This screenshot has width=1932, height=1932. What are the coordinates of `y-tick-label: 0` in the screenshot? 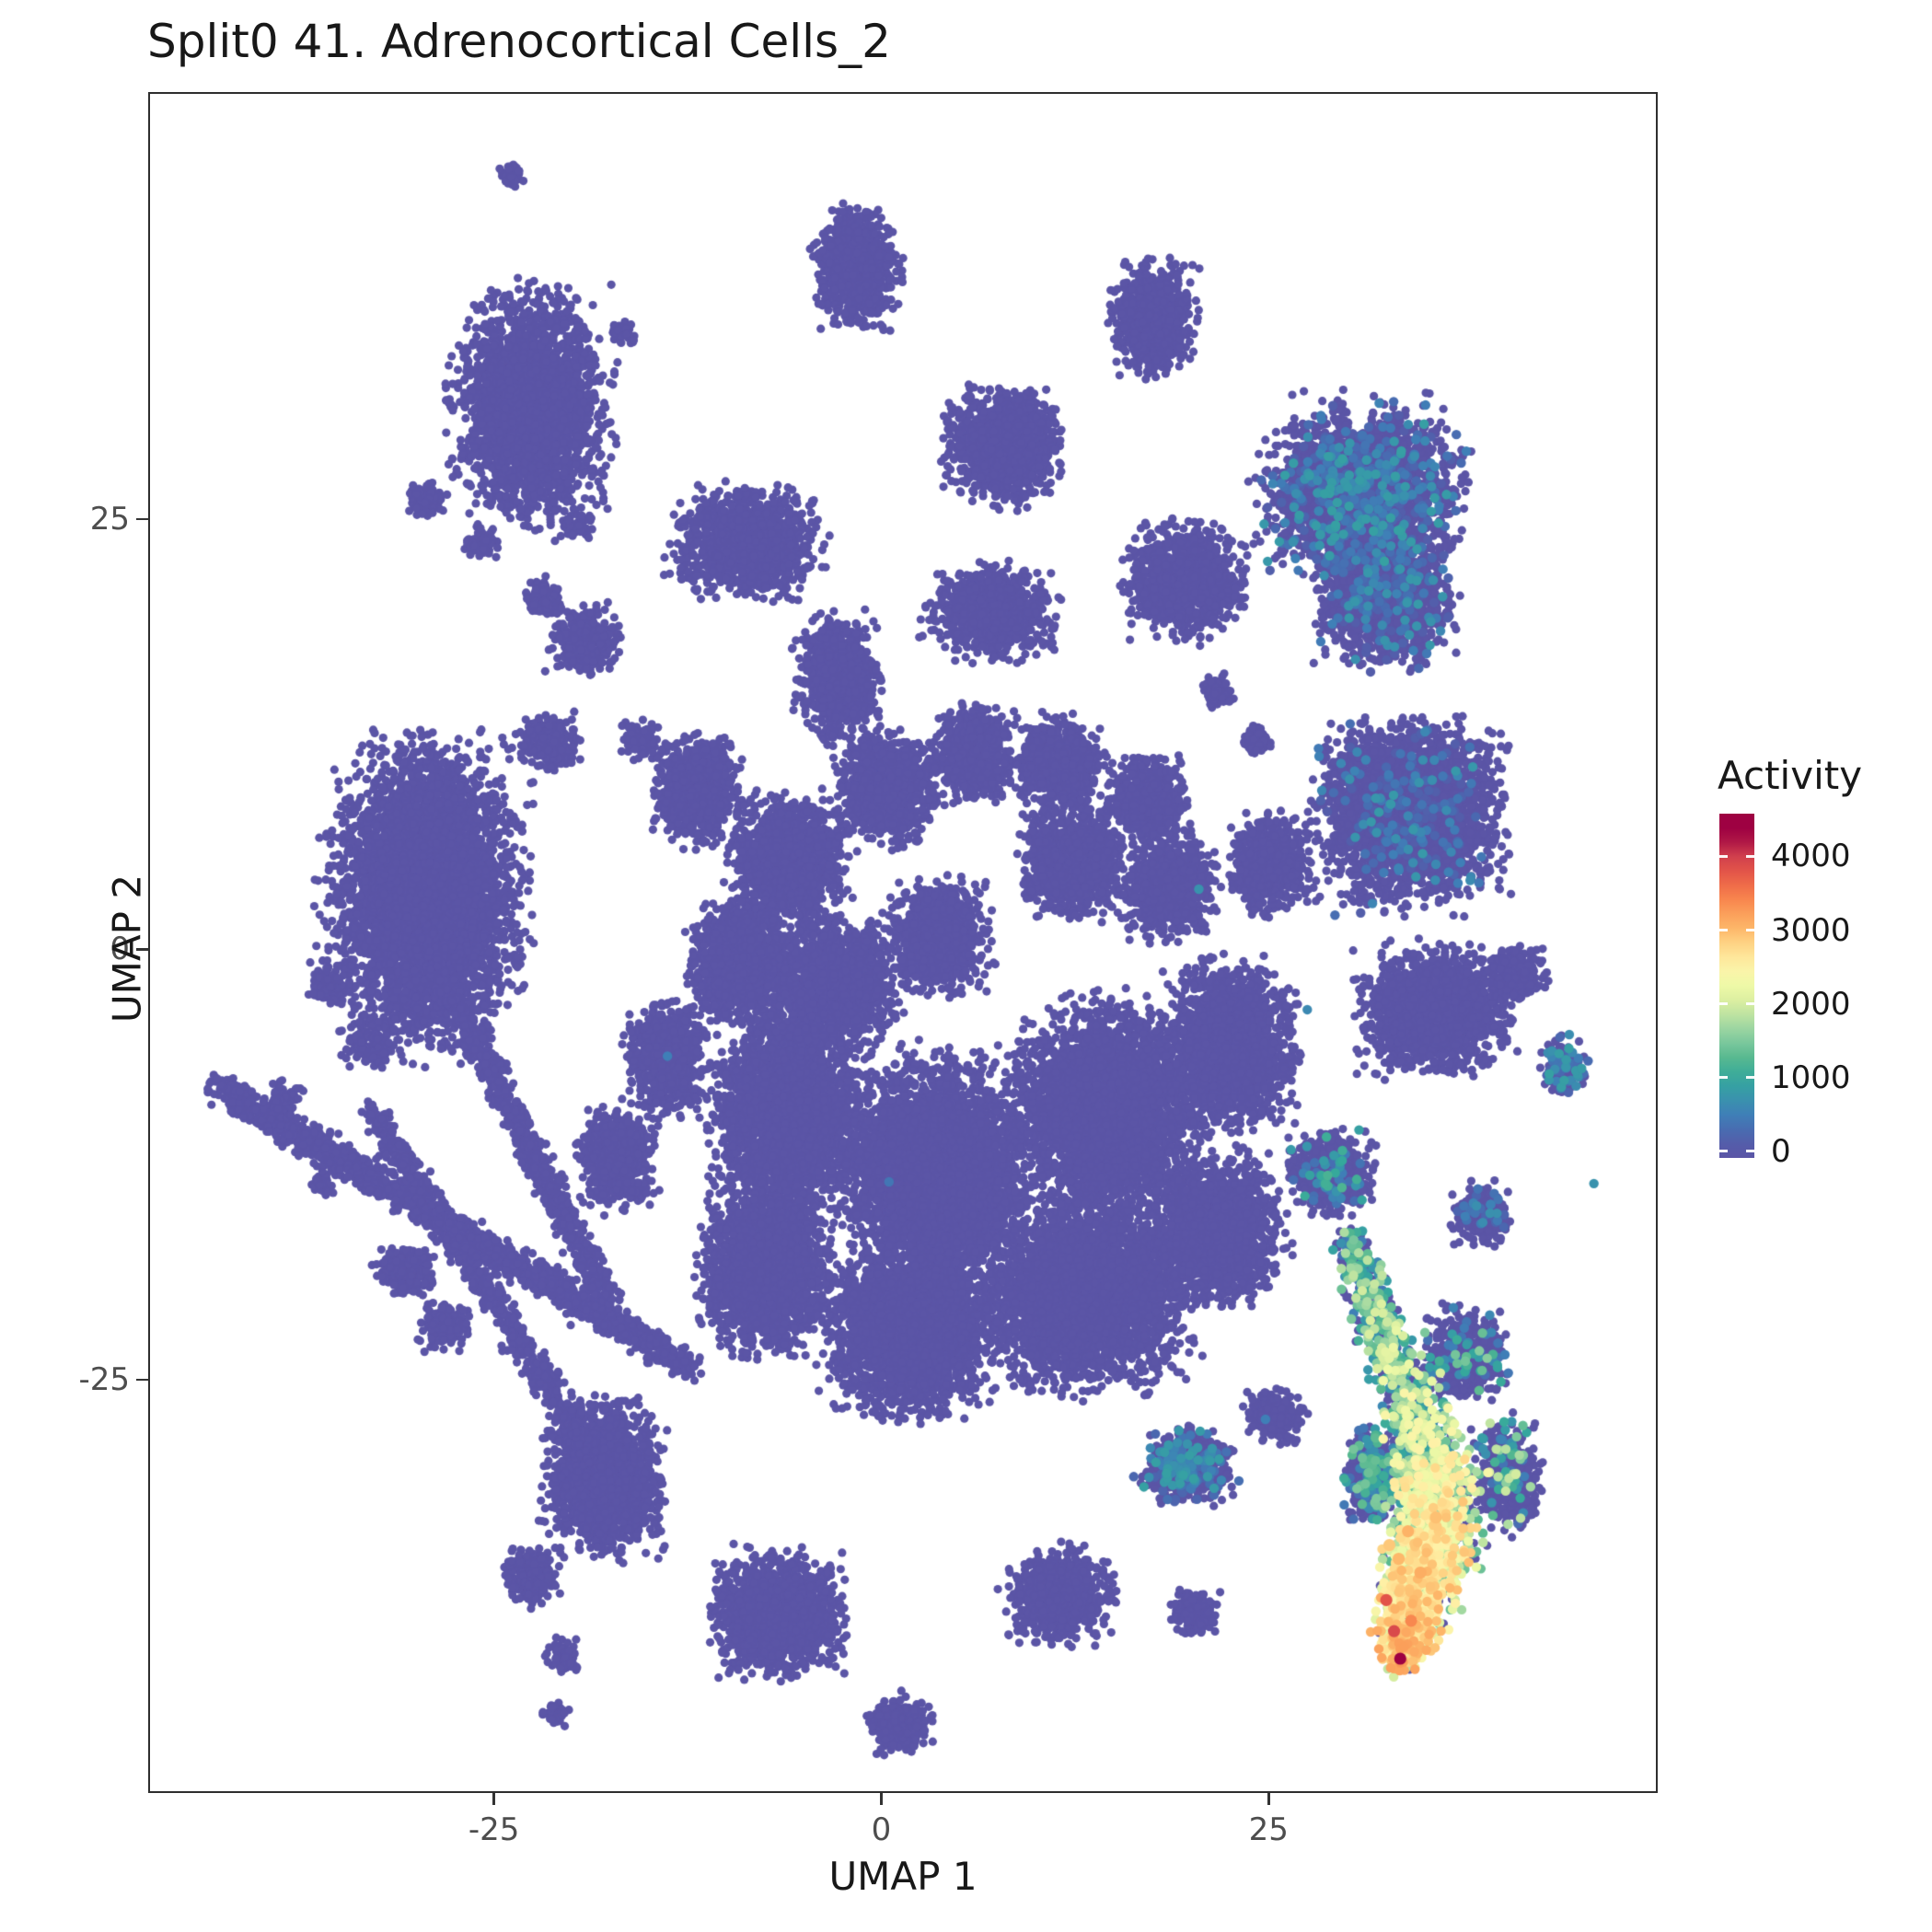 It's located at (120, 950).